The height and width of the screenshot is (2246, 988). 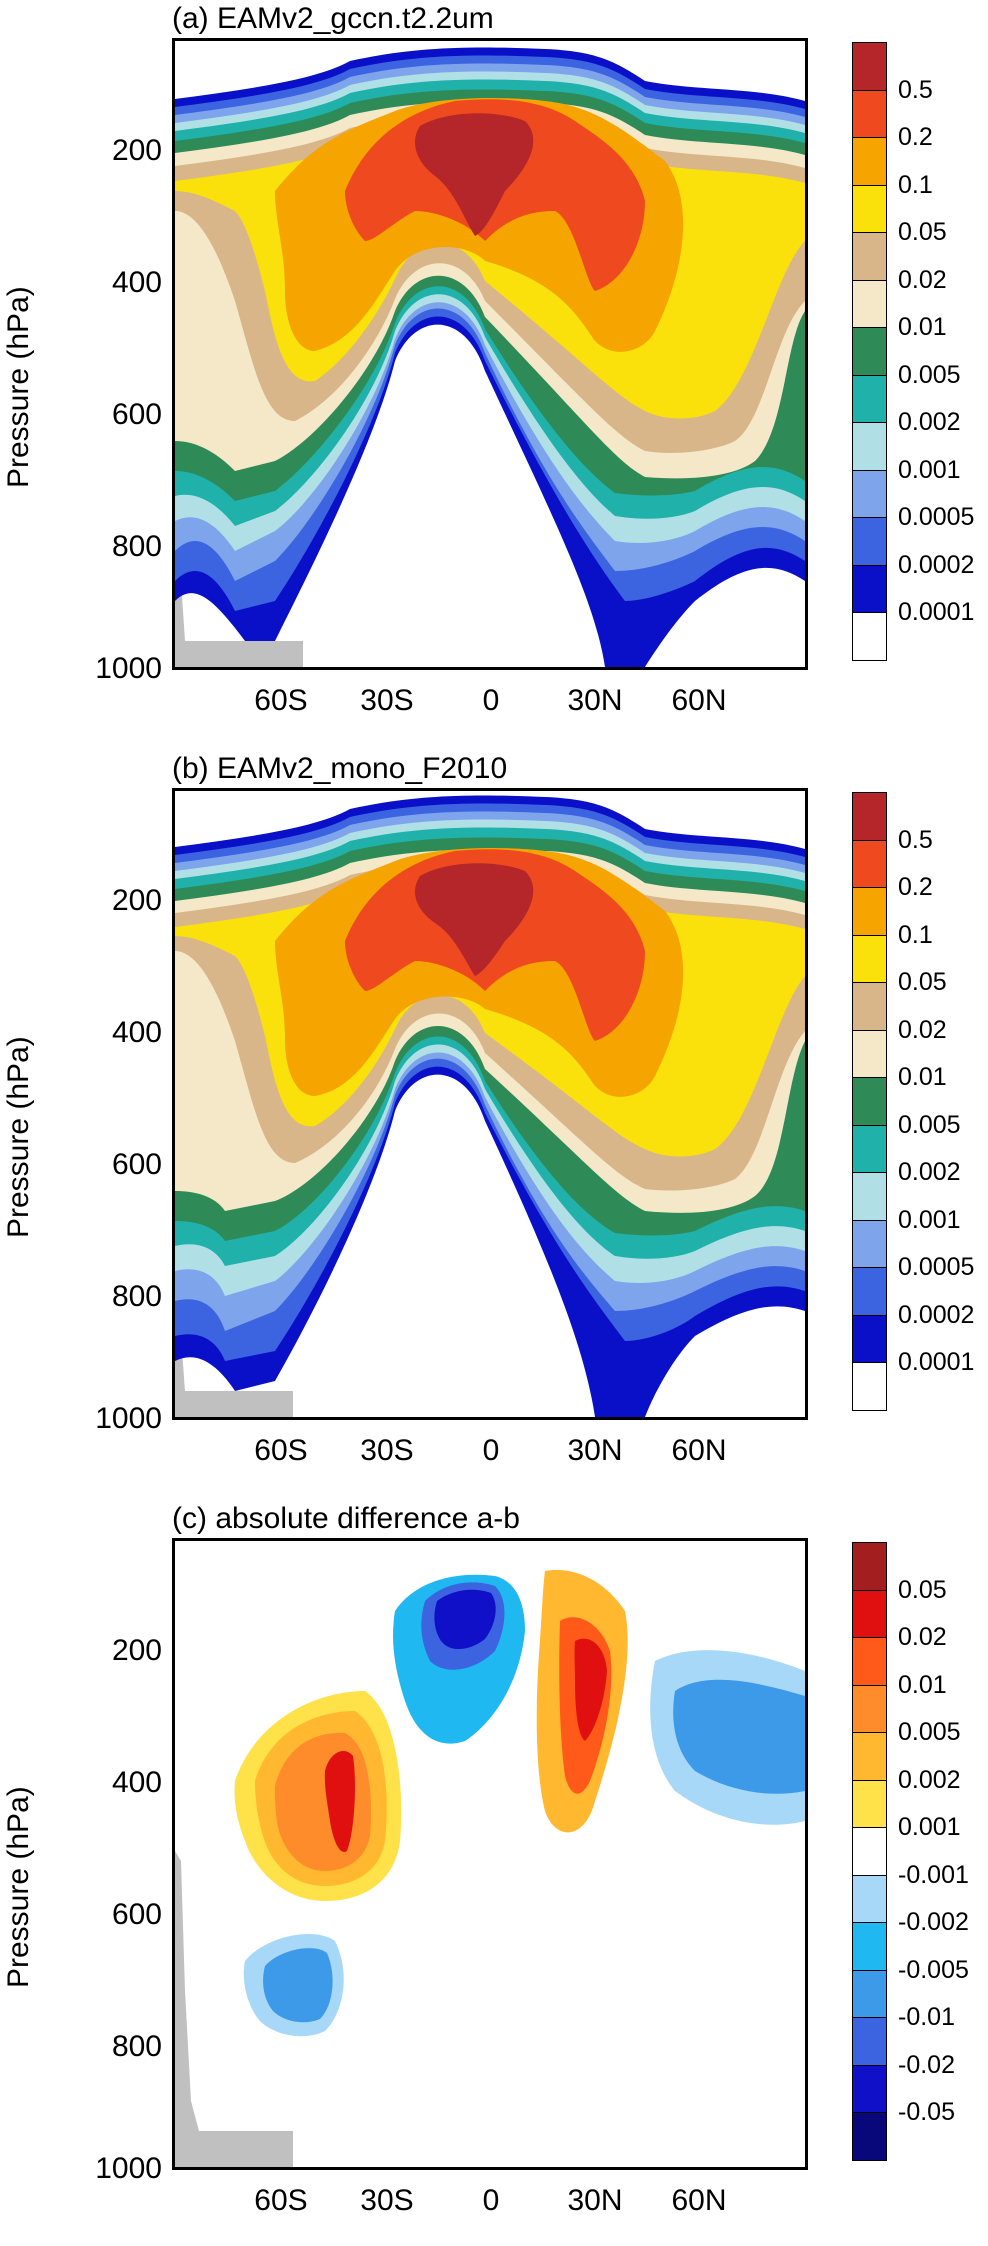 What do you see at coordinates (590, 1689) in the screenshot?
I see `contour-fill-positive` at bounding box center [590, 1689].